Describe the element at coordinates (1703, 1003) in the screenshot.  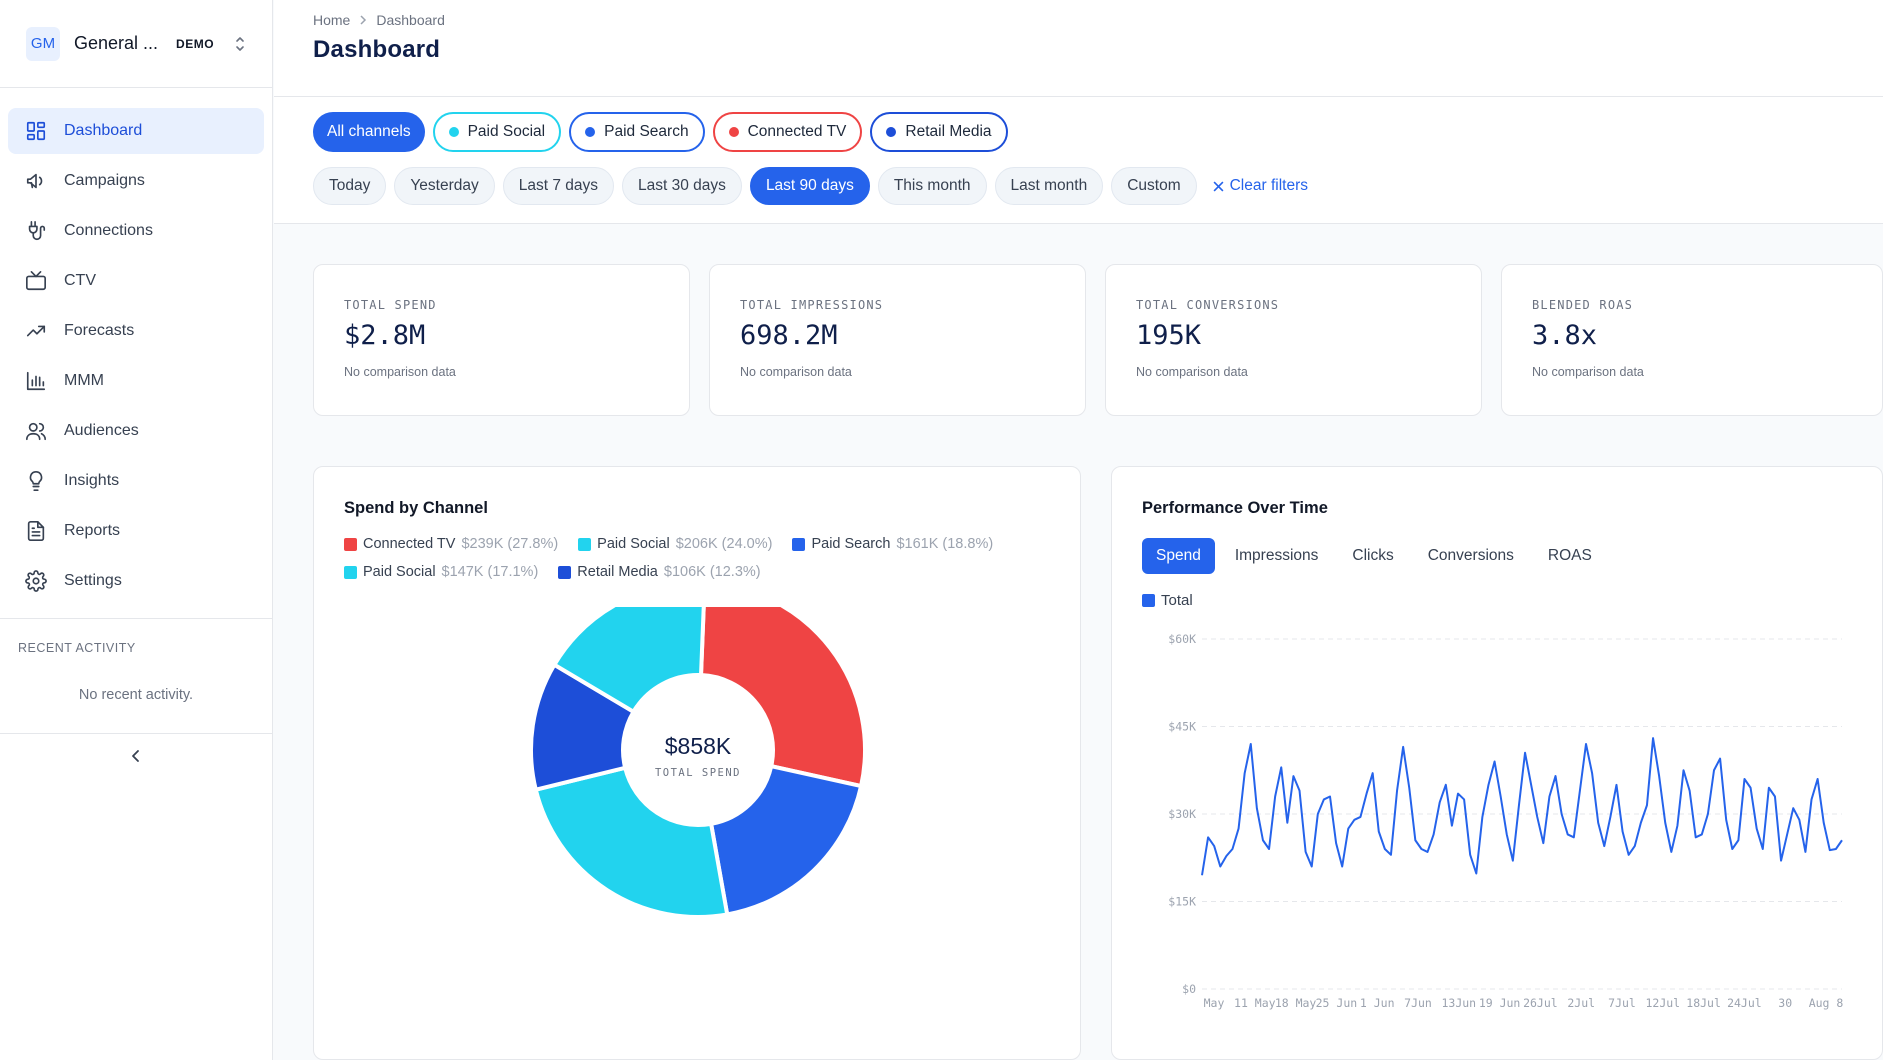
I see `x-tick-label: 18Jul` at that location.